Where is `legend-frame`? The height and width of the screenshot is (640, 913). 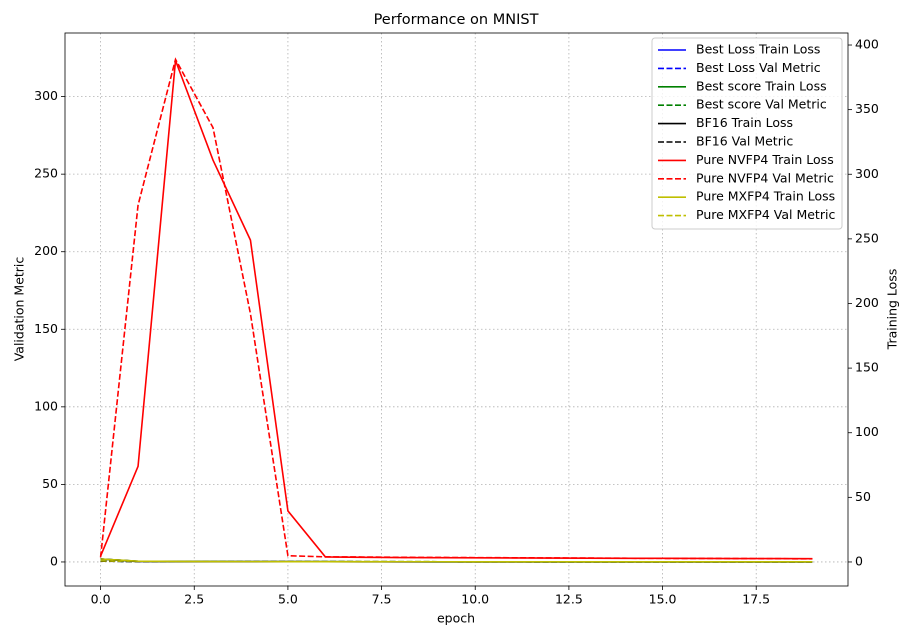
legend-frame is located at coordinates (747, 133).